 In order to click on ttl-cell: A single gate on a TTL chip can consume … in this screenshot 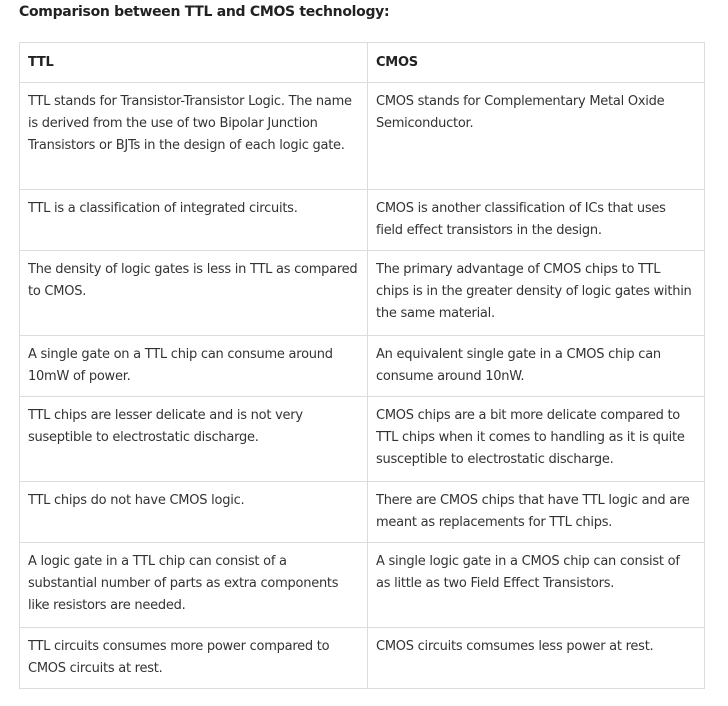, I will do `click(193, 366)`.